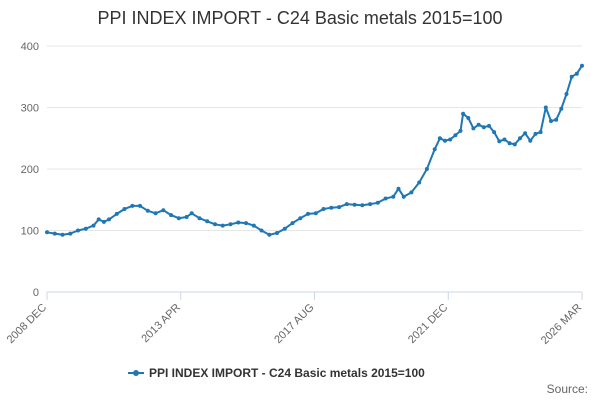  I want to click on y-tick-label: 100, so click(30, 232).